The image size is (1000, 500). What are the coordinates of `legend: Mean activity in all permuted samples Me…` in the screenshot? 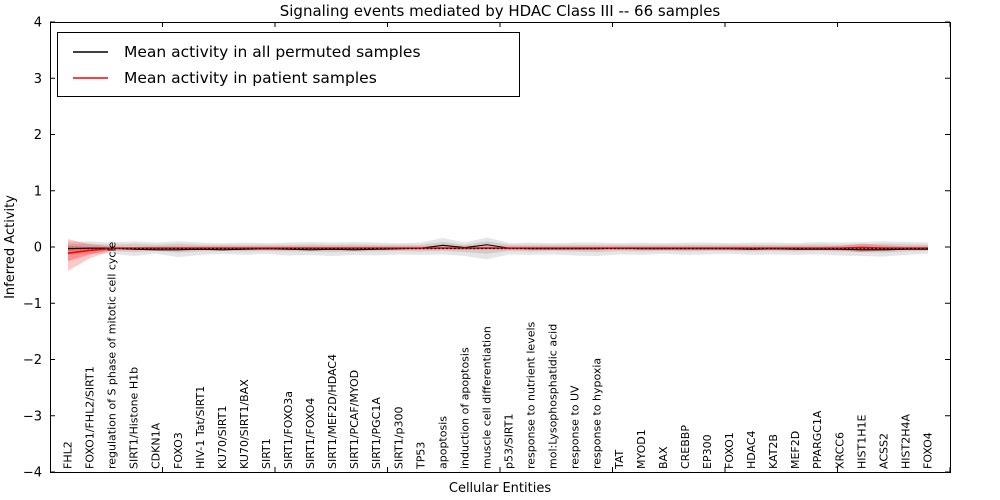 It's located at (288, 64).